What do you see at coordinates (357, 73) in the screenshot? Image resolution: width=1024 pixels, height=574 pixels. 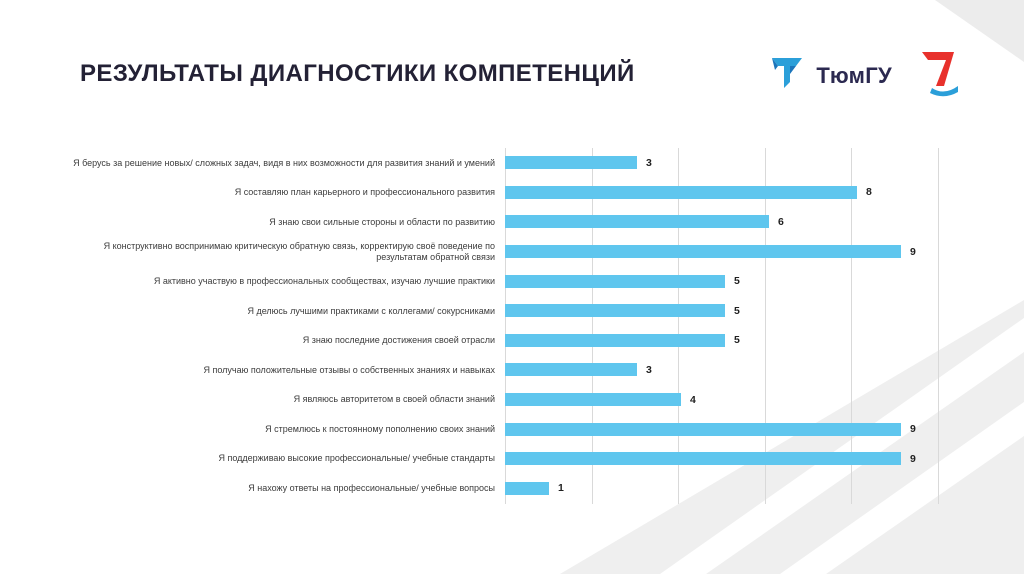 I see `slide-title: РЕЗУЛЬТАТЫ ДИАГНОСТИКИ КОМПЕТЕНЦИЙ` at bounding box center [357, 73].